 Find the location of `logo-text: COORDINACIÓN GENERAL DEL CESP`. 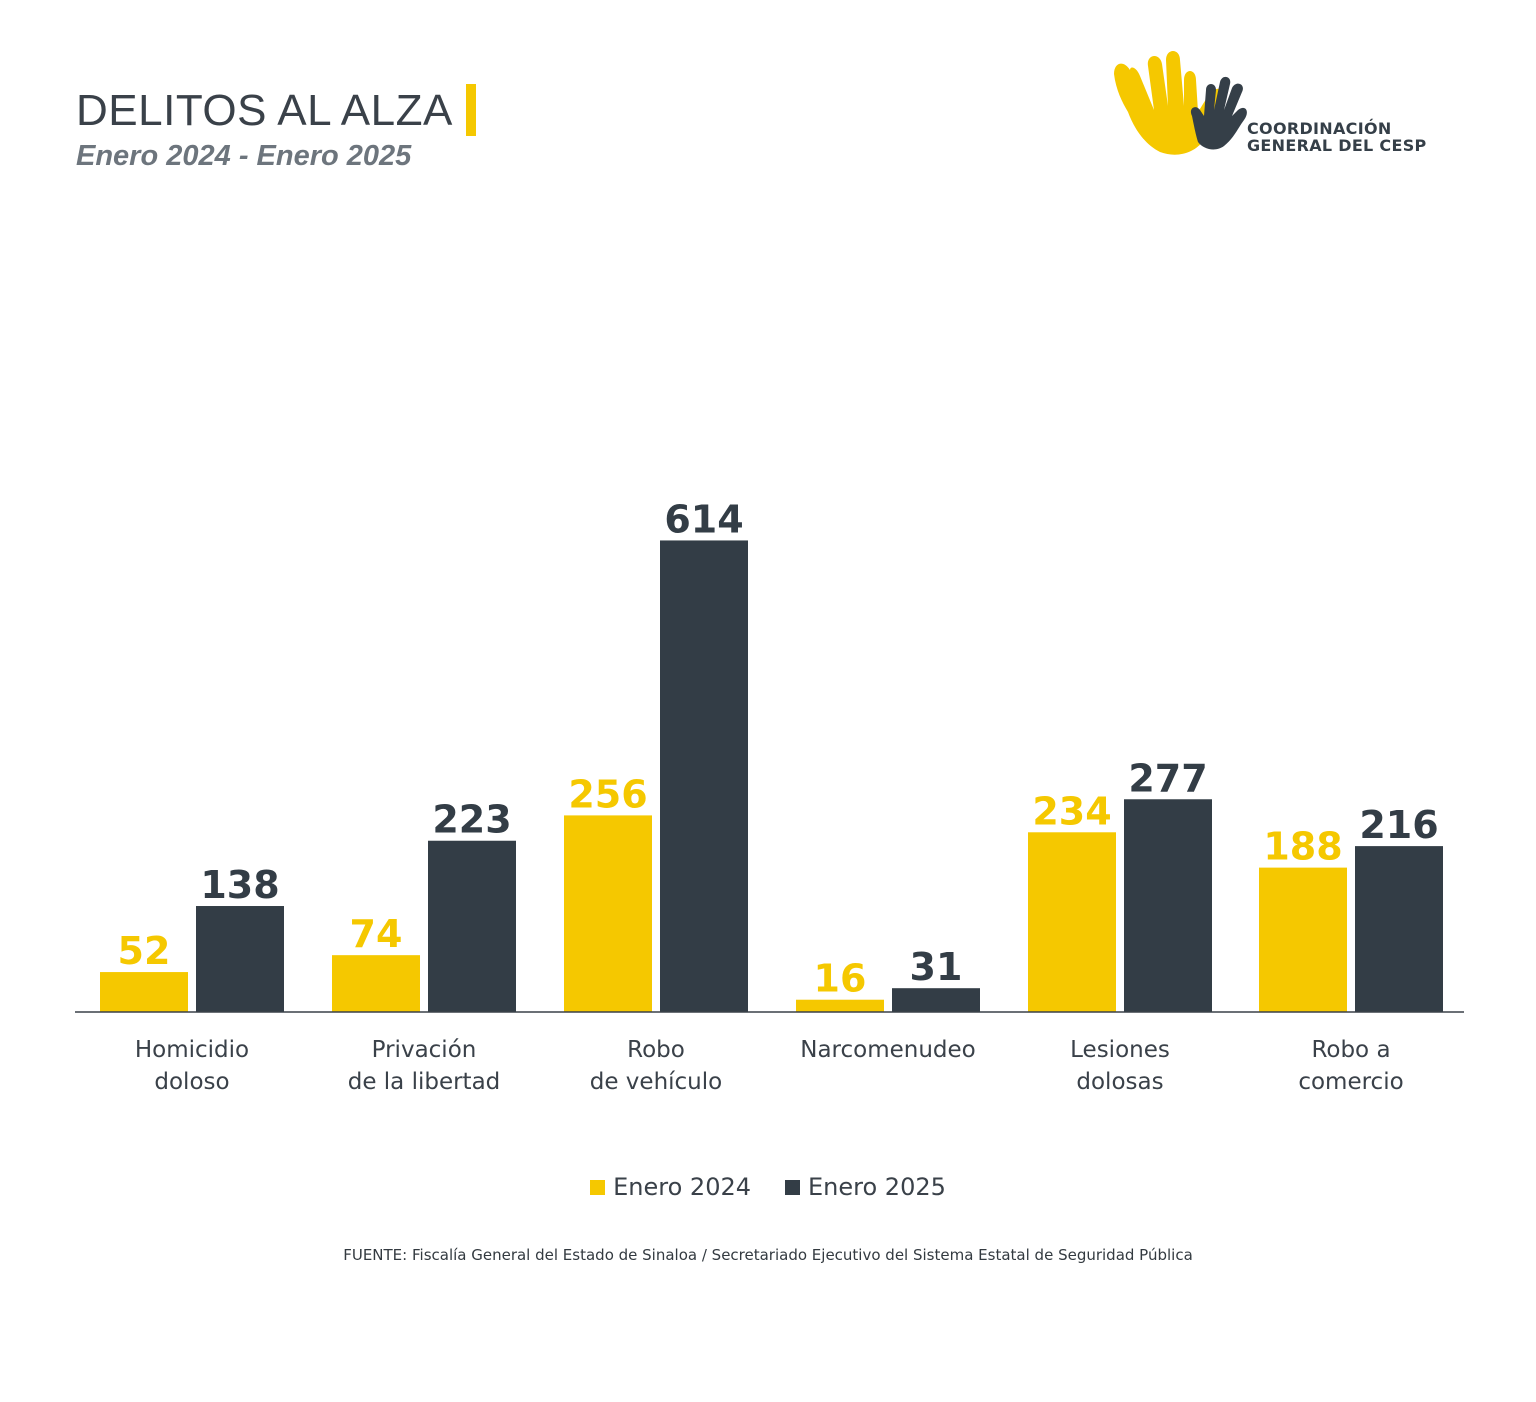

logo-text: COORDINACIÓN GENERAL DEL CESP is located at coordinates (1337, 137).